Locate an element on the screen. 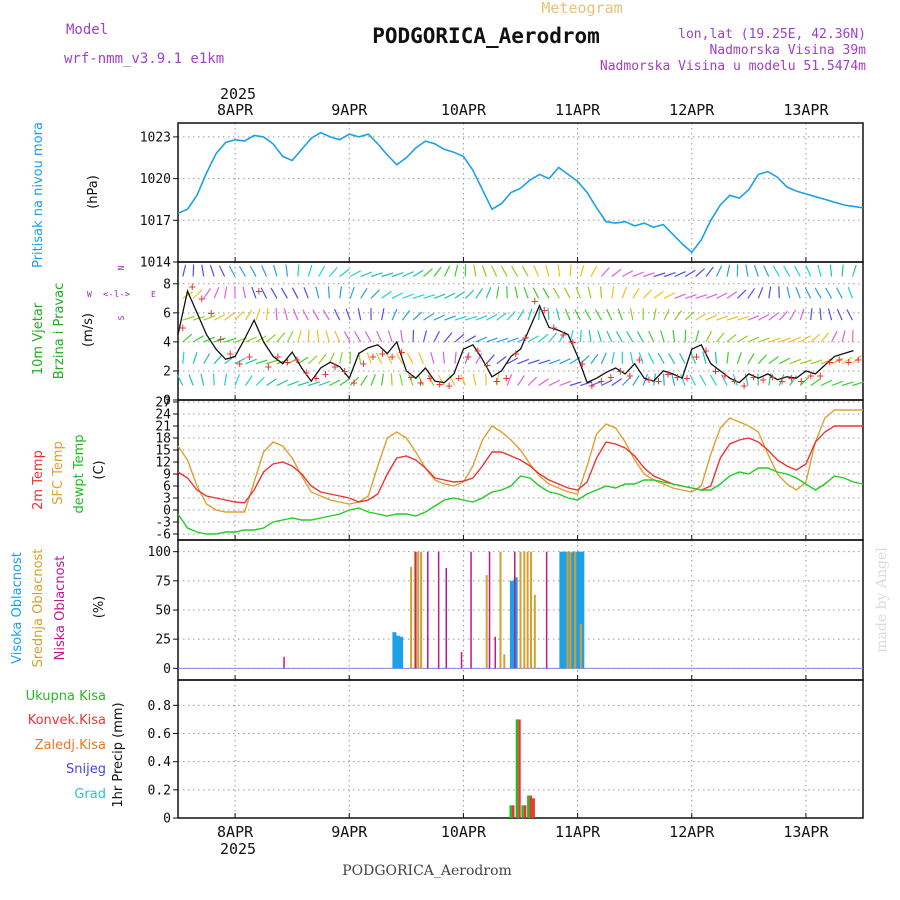 The height and width of the screenshot is (900, 900). pressure-title: Pritisak na nivou mora is located at coordinates (38, 195).